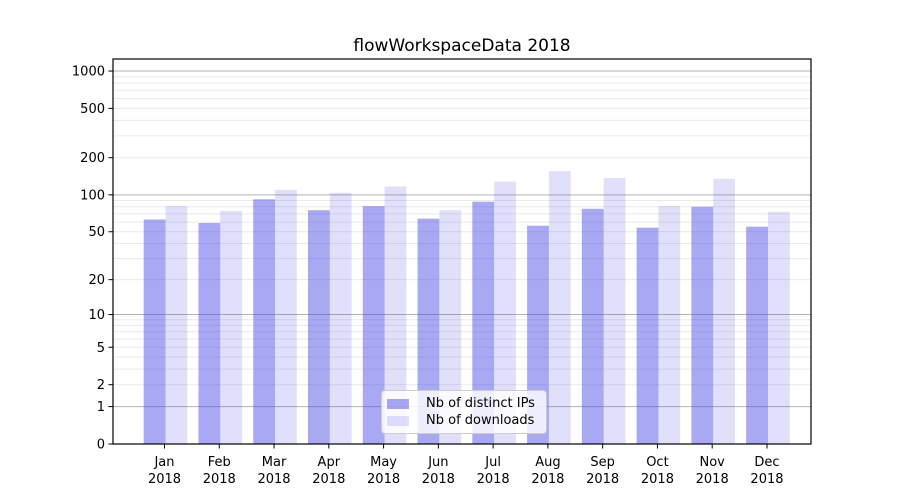 The image size is (900, 500). I want to click on bar-distinct-ips-jun, so click(428, 331).